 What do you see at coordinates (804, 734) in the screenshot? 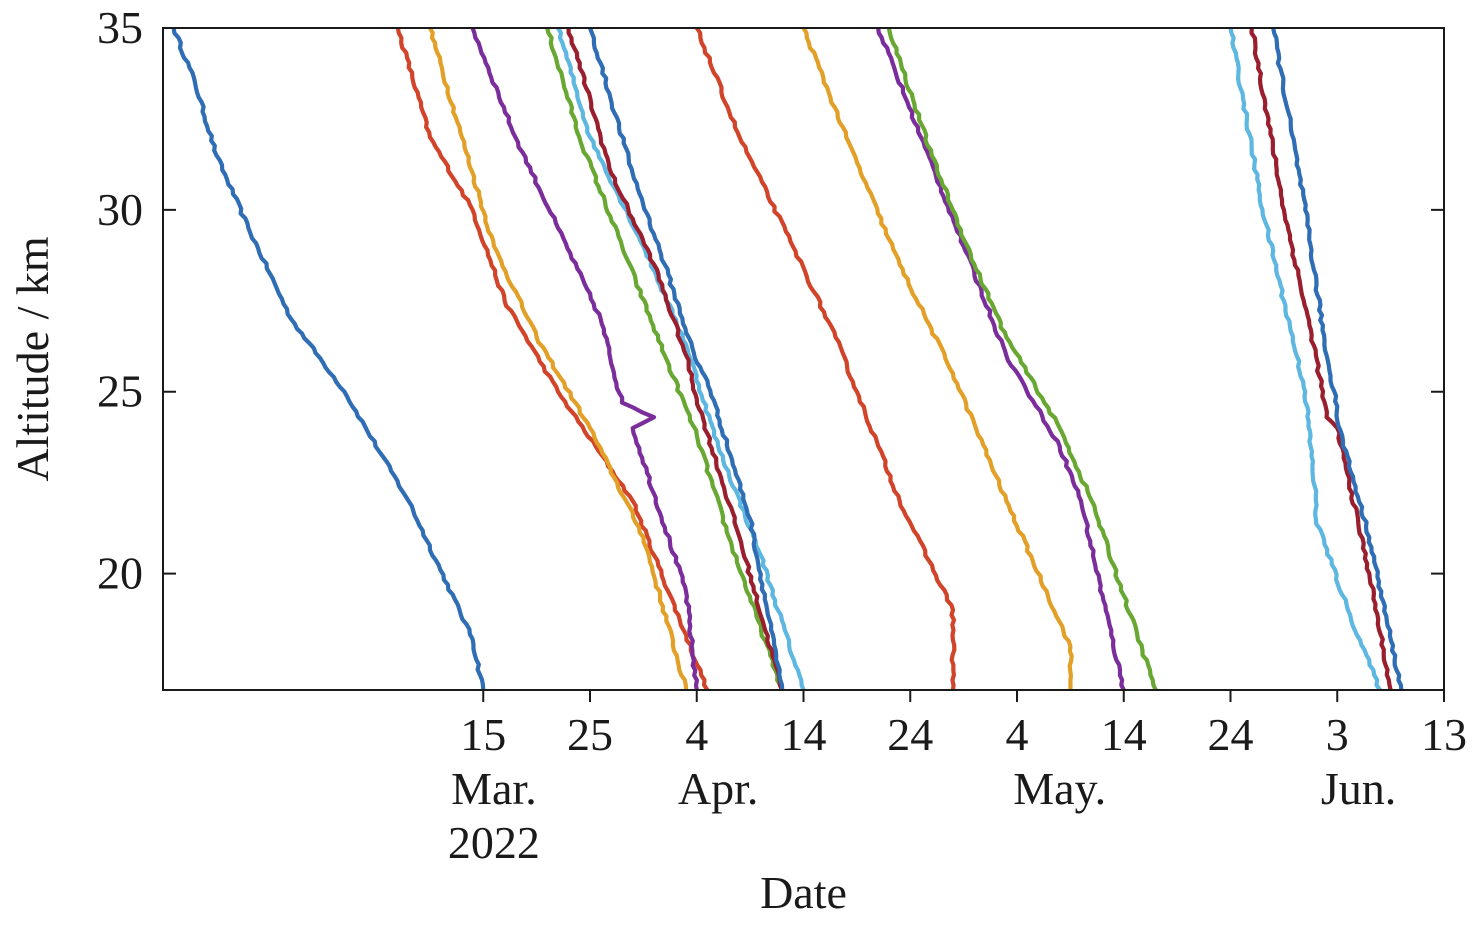
I see `x-tick-label-4: 14` at bounding box center [804, 734].